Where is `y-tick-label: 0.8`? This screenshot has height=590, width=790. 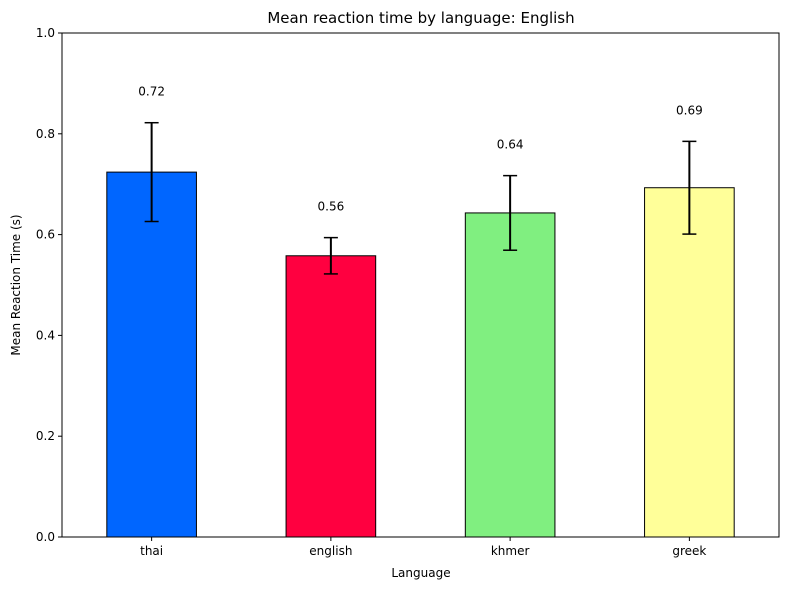
y-tick-label: 0.8 is located at coordinates (45, 134).